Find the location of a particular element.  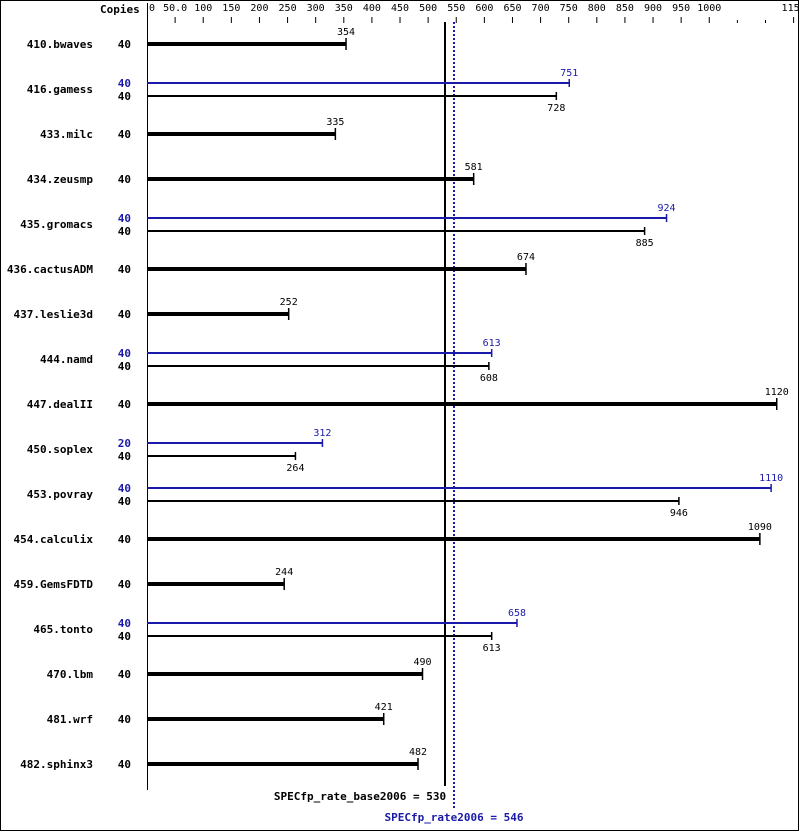

base-value-label: 252 is located at coordinates (289, 302).